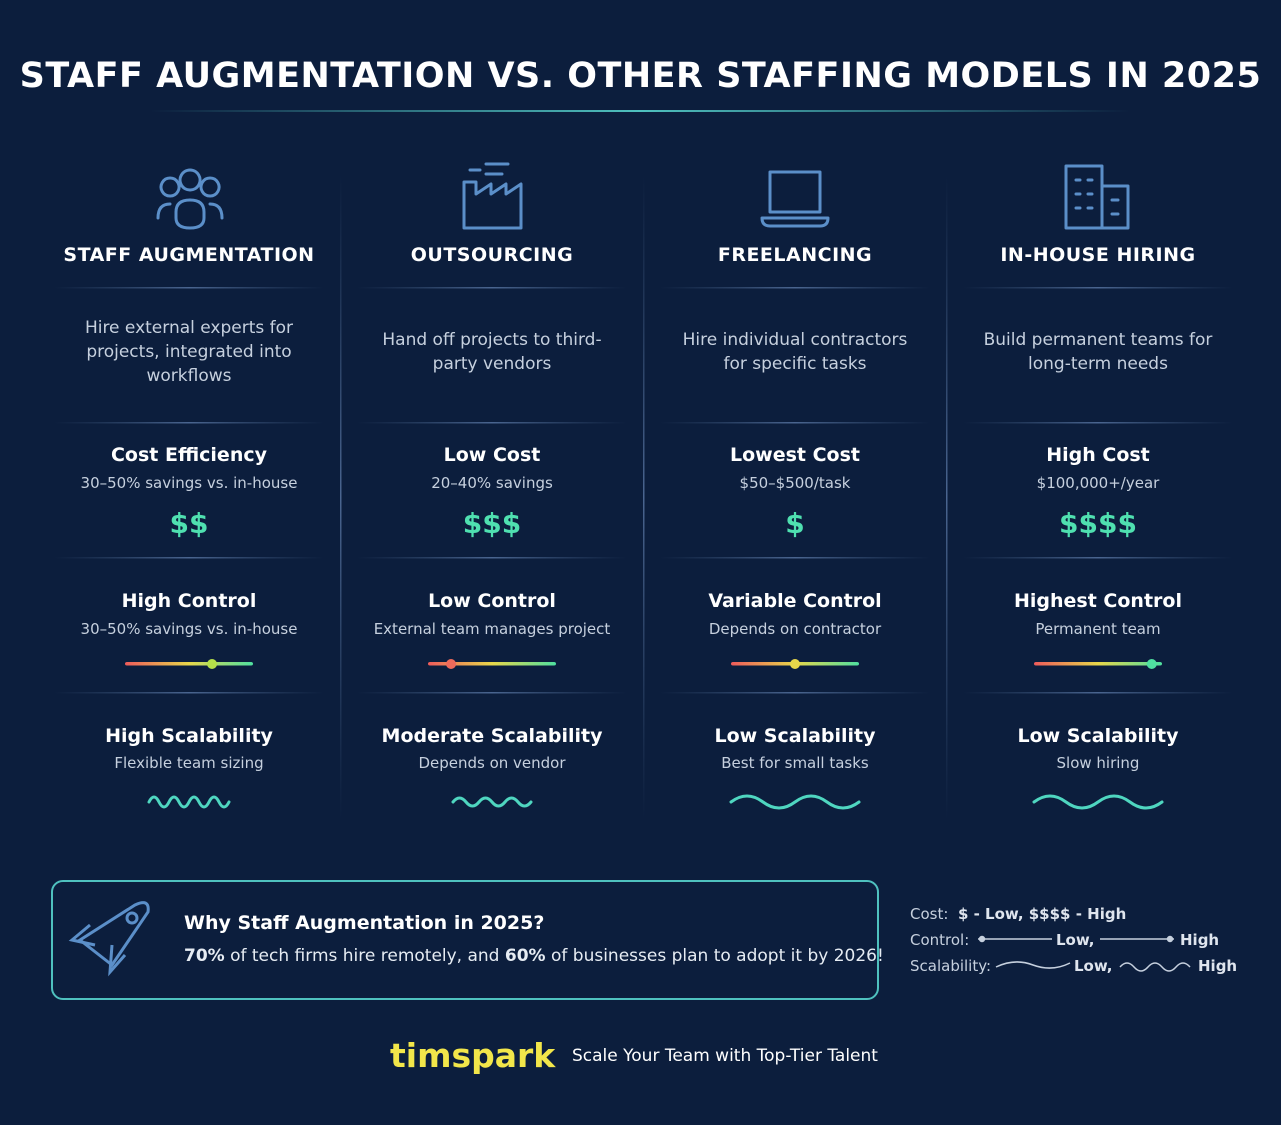 This screenshot has height=1125, width=1281. What do you see at coordinates (1098, 483) in the screenshot?
I see `cost-detail: $100,000+/year` at bounding box center [1098, 483].